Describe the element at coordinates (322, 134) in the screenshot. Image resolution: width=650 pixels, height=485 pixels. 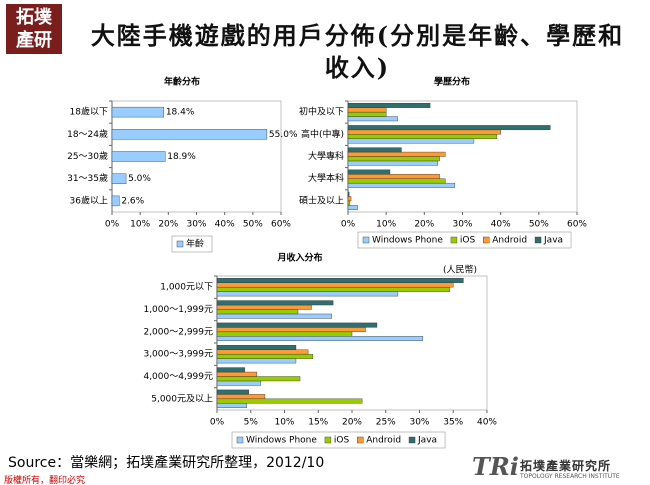
I see `y-tick-label: 高中(中專)` at that location.